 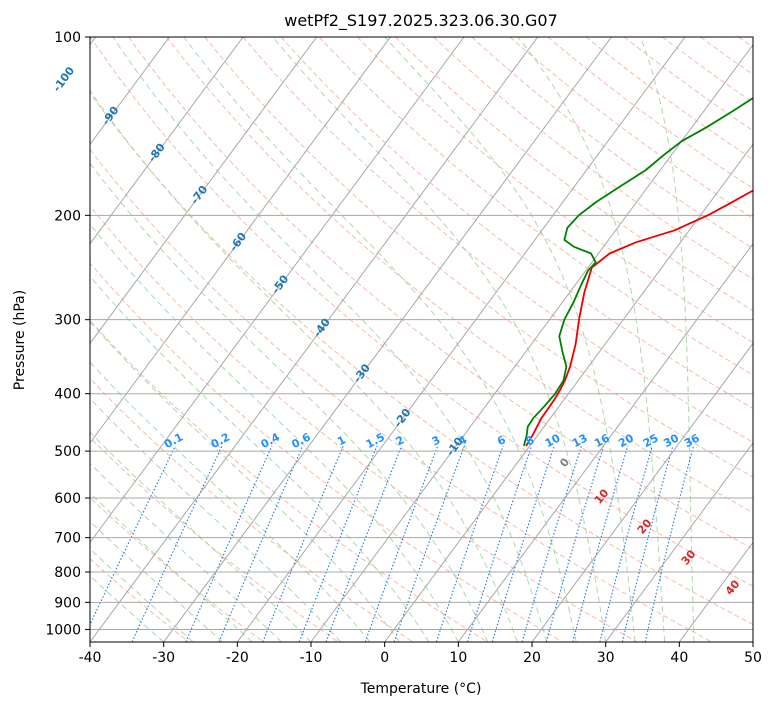 I want to click on mixing-ratio-label-9: 6, so click(x=501, y=440).